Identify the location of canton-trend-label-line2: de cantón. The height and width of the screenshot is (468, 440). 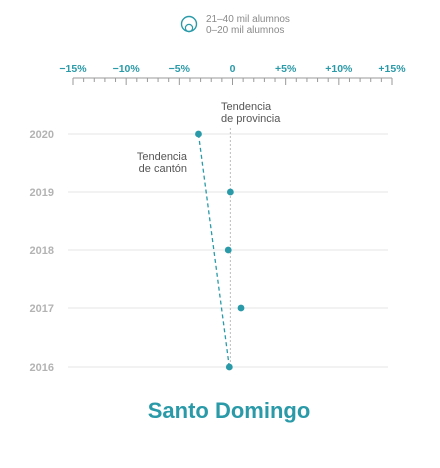
(163, 169).